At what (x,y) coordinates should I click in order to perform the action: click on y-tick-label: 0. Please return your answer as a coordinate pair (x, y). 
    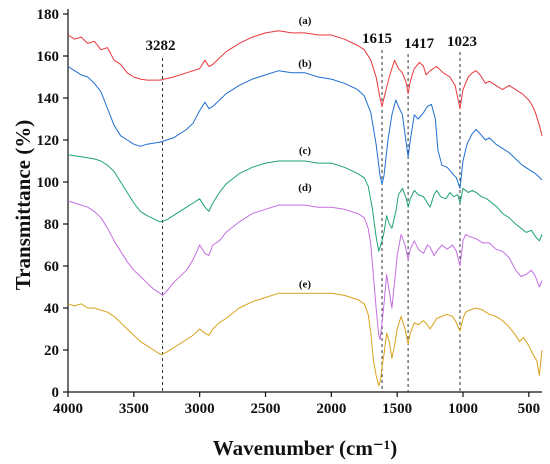
    Looking at the image, I should click on (56, 393).